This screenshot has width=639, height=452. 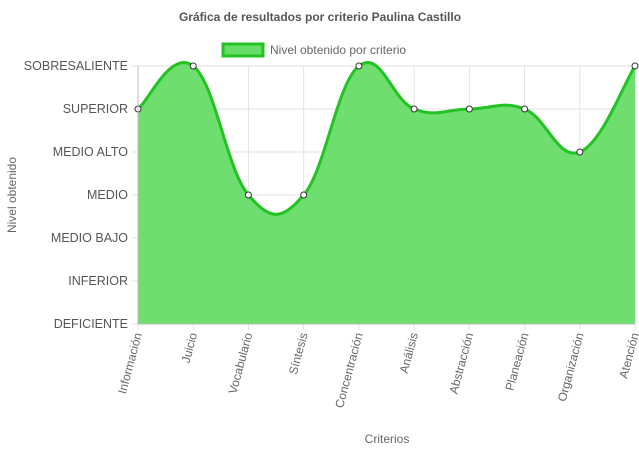 What do you see at coordinates (12, 195) in the screenshot?
I see `y-axis-label: Nivel obtenido` at bounding box center [12, 195].